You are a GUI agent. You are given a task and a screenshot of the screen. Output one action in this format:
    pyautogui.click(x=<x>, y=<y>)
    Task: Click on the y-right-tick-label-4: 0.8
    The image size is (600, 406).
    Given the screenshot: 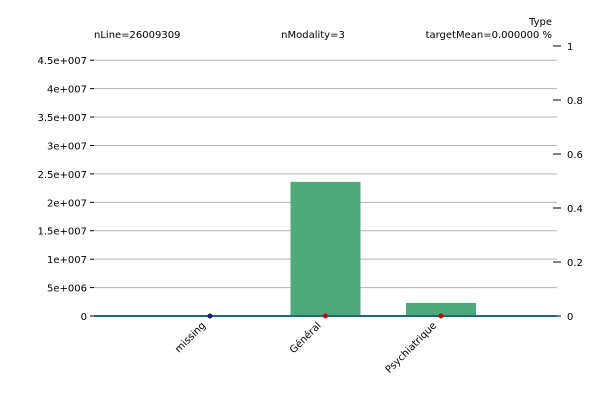 What is the action you would take?
    pyautogui.click(x=575, y=101)
    